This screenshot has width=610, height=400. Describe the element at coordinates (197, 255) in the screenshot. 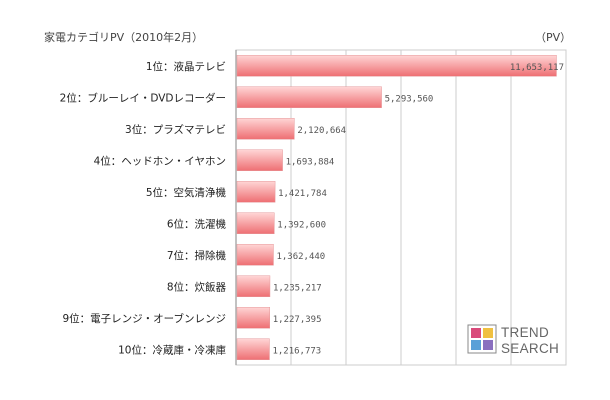

I see `category-label: 7位：掃除機` at that location.